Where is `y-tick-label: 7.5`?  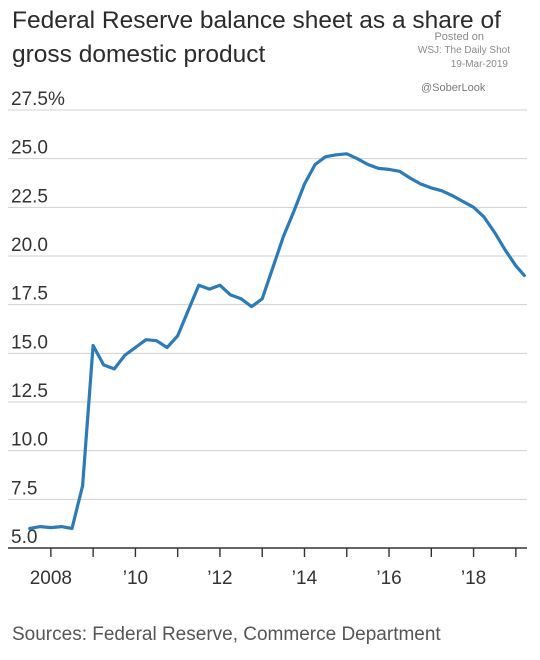
y-tick-label: 7.5 is located at coordinates (24, 488).